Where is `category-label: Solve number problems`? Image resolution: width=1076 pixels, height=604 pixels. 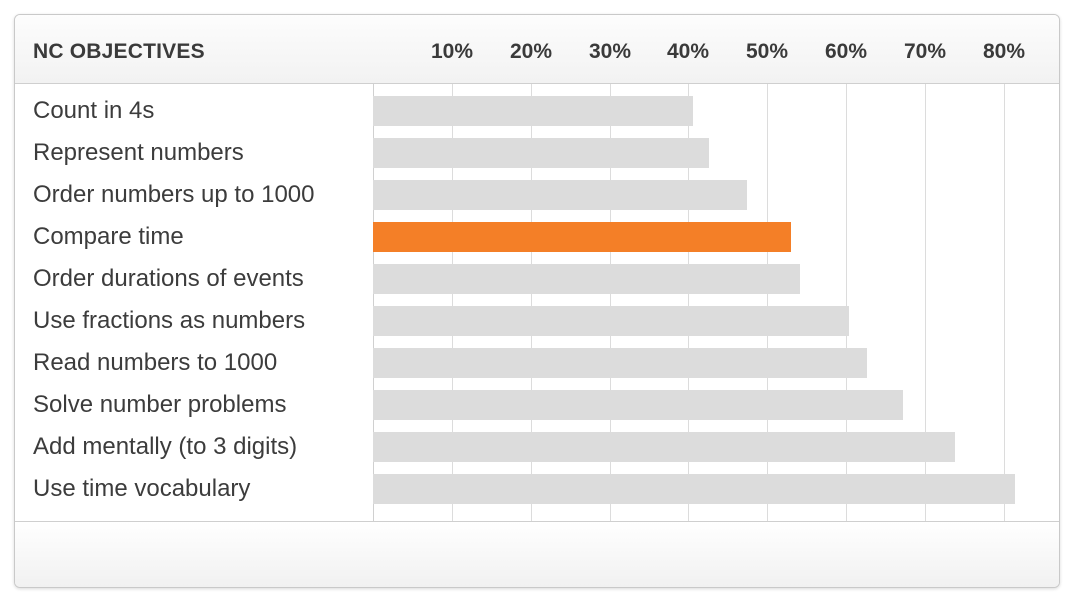 category-label: Solve number problems is located at coordinates (160, 404).